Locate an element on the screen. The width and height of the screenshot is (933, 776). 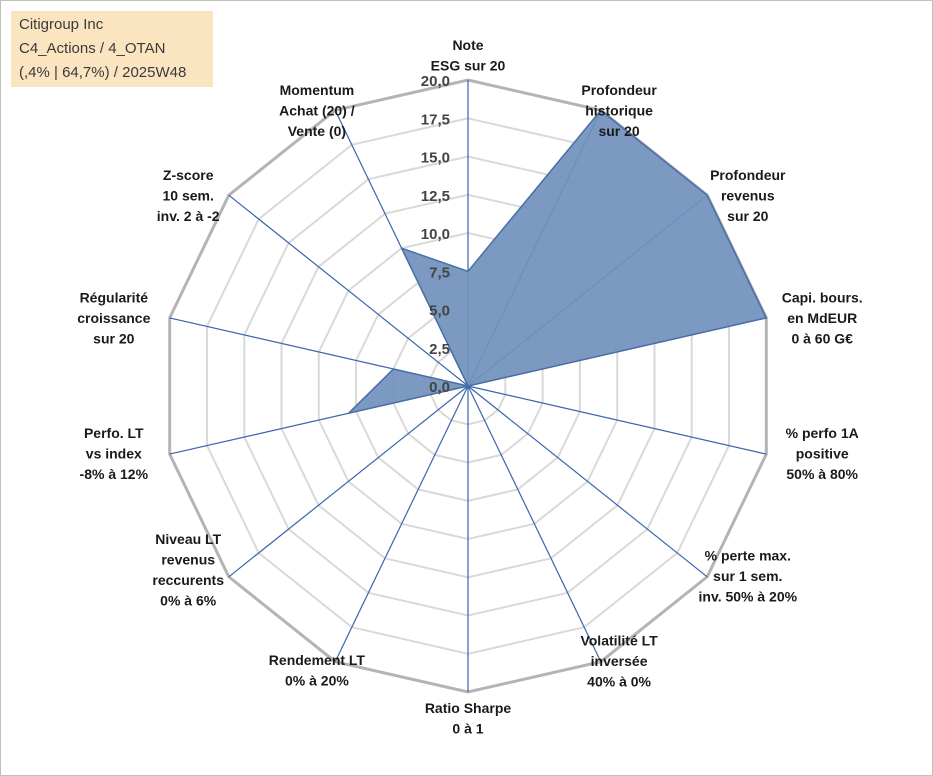
tick-label: 2,5 is located at coordinates (439, 349).